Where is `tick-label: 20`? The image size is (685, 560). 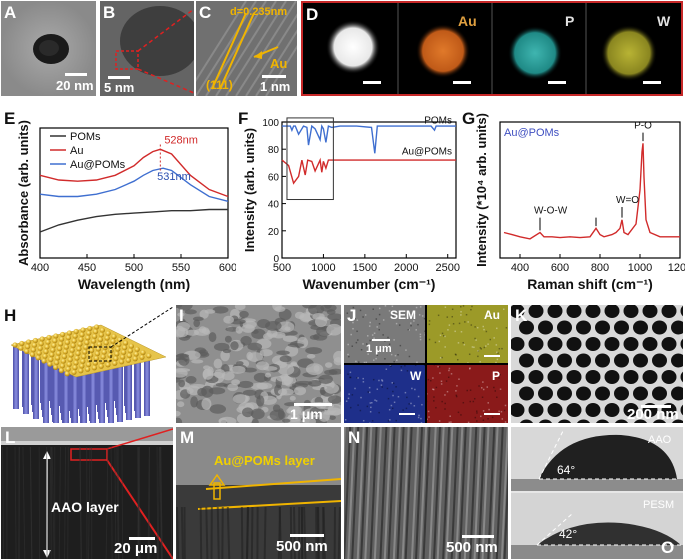 tick-label: 20 is located at coordinates (274, 232).